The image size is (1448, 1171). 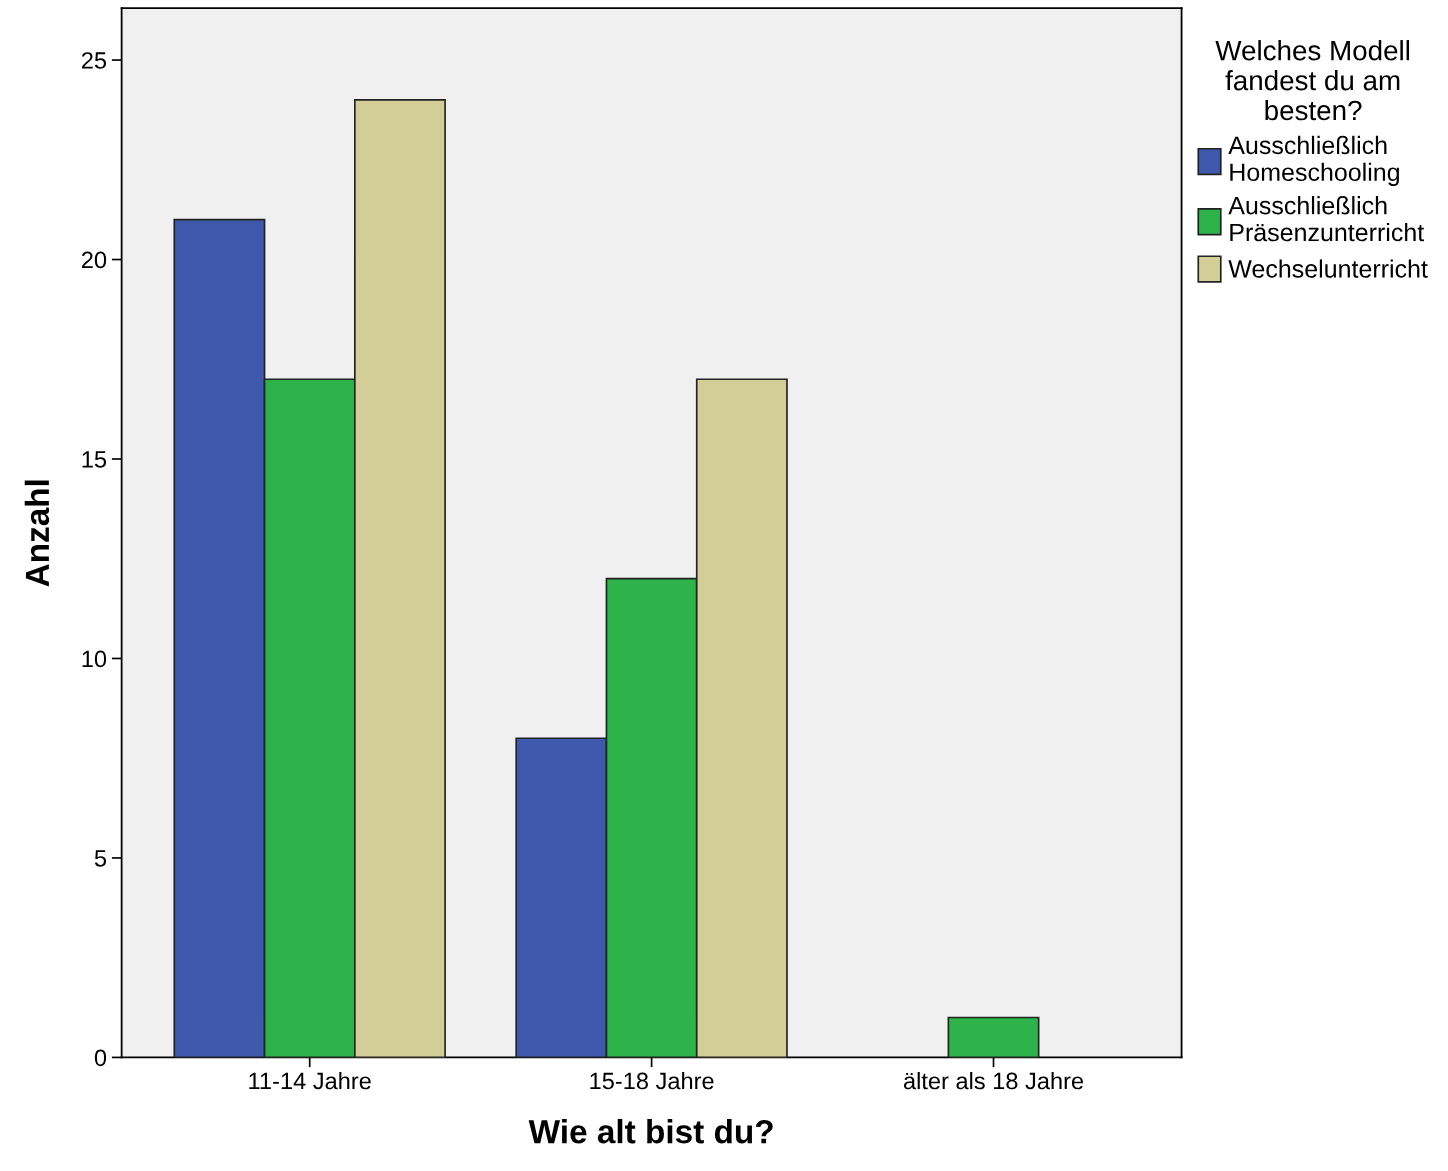 I want to click on y-tick-label: 10, so click(x=94, y=659).